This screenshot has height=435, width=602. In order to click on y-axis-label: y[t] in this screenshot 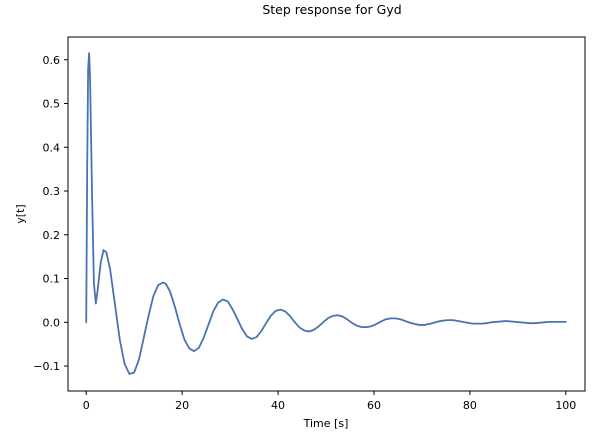, I will do `click(20, 213)`.